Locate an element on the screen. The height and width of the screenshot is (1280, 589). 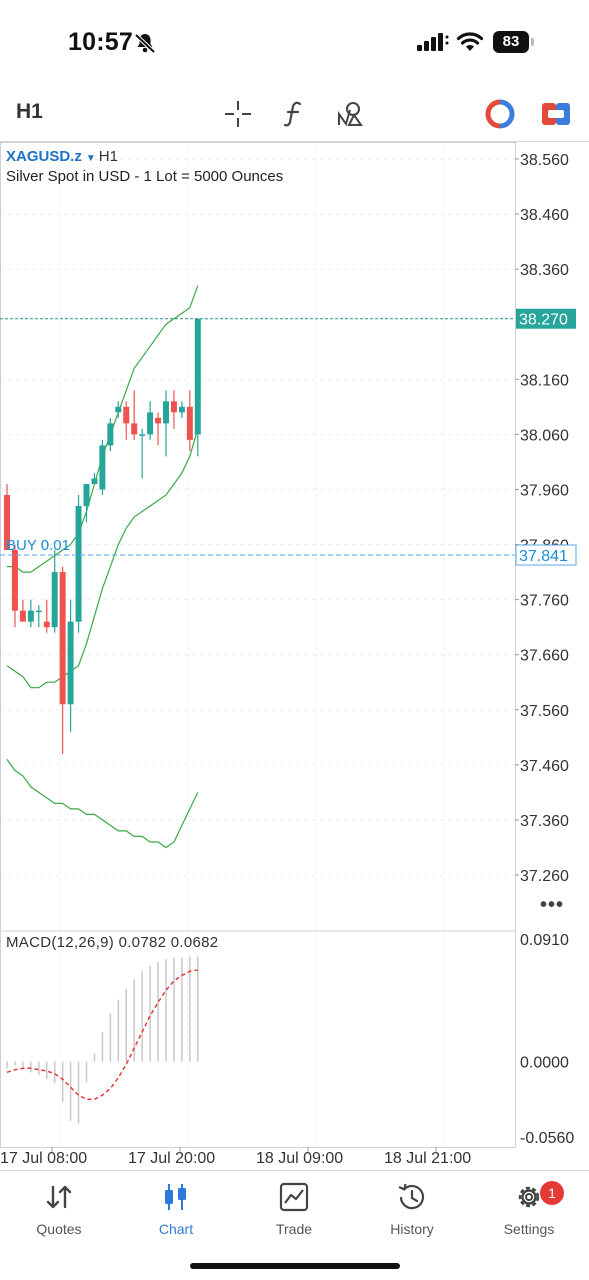
bollinger-middle-line is located at coordinates (102, 558).